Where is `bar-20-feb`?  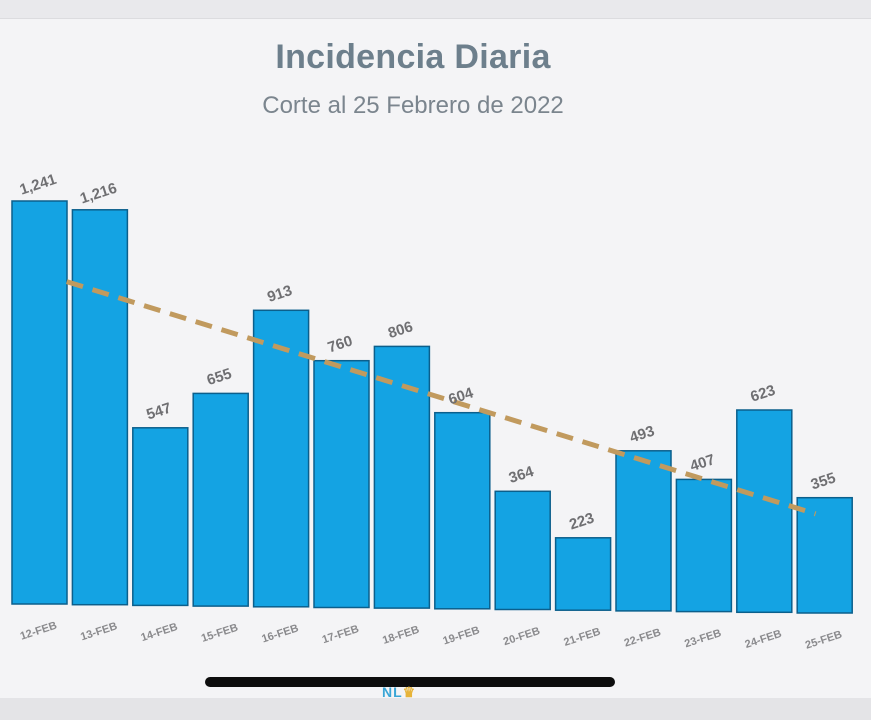
bar-20-feb is located at coordinates (522, 550).